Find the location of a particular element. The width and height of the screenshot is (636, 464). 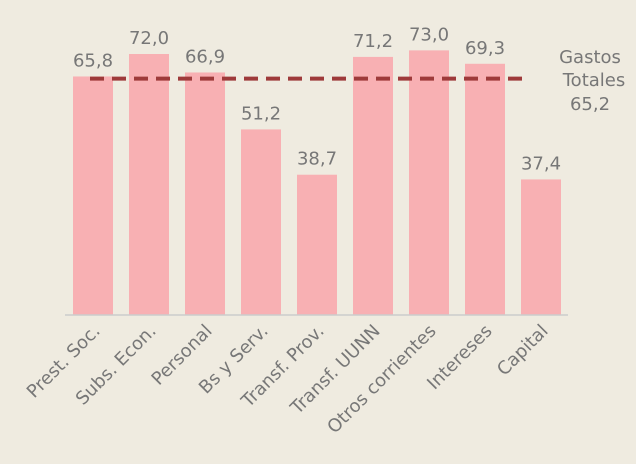

value-label: 65,8 is located at coordinates (93, 60).